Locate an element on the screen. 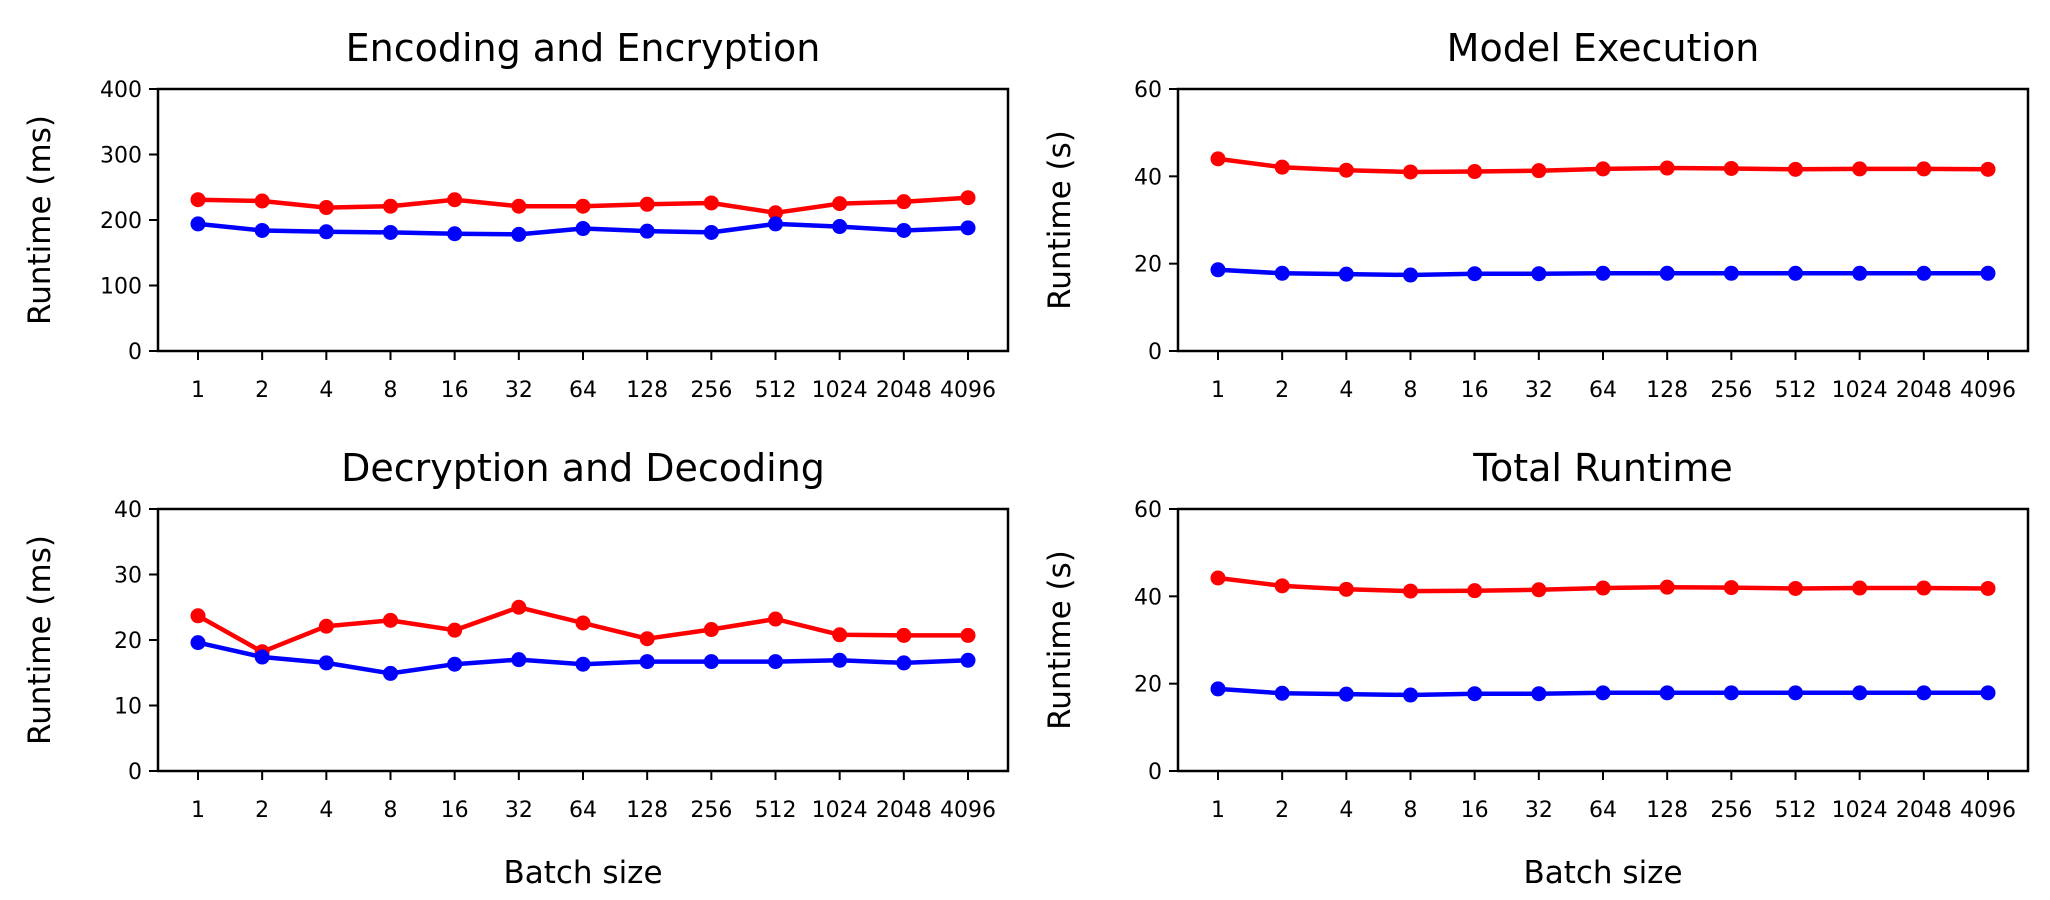 Image resolution: width=2050 pixels, height=900 pixels. x-tick-label: 512 is located at coordinates (1796, 390).